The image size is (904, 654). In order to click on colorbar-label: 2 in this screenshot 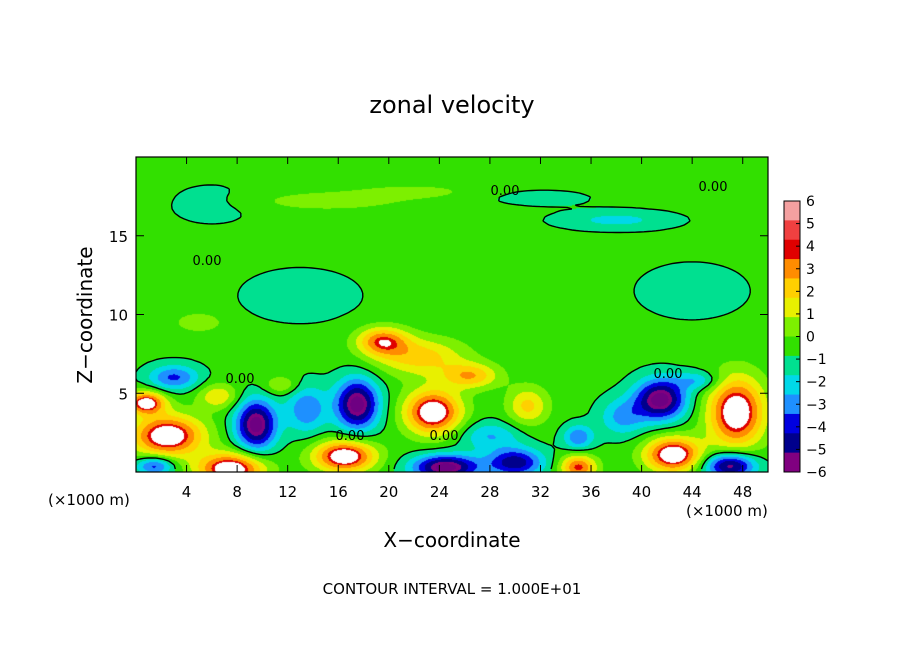, I will do `click(810, 292)`.